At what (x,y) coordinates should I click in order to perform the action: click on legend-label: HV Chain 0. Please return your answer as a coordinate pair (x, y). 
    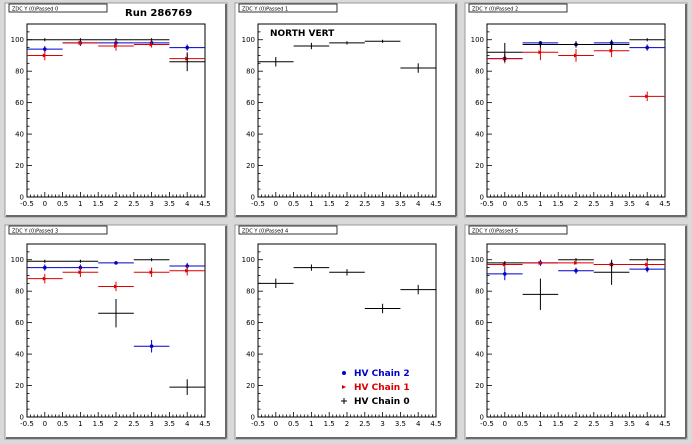
    Looking at the image, I should click on (382, 402).